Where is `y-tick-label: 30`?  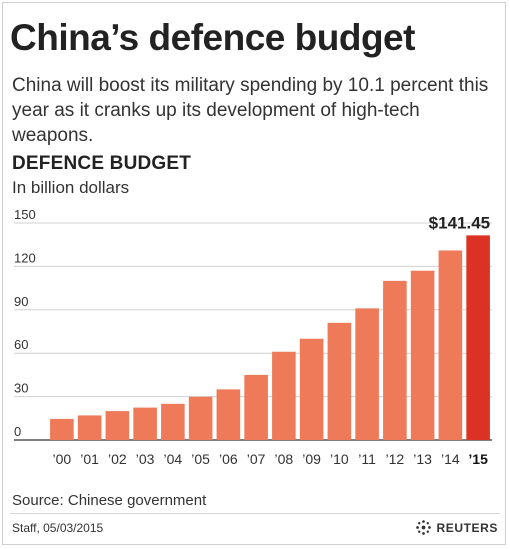 y-tick-label: 30 is located at coordinates (21, 388).